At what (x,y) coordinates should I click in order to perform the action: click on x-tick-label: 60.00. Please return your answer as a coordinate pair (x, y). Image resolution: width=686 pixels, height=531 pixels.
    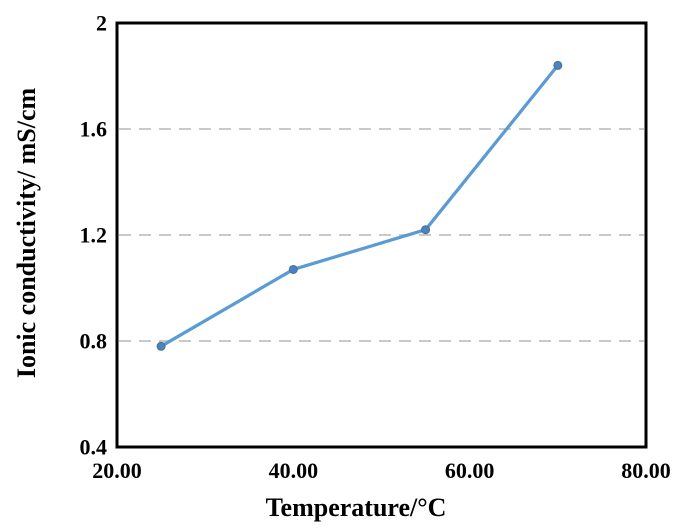
    Looking at the image, I should click on (470, 470).